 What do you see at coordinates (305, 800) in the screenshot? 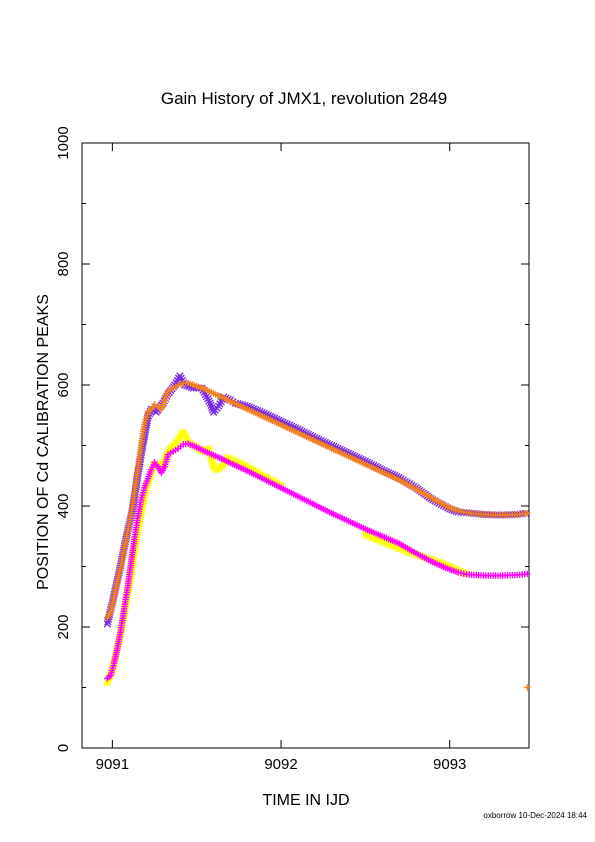
I see `x-axis-label: TIME IN IJD` at bounding box center [305, 800].